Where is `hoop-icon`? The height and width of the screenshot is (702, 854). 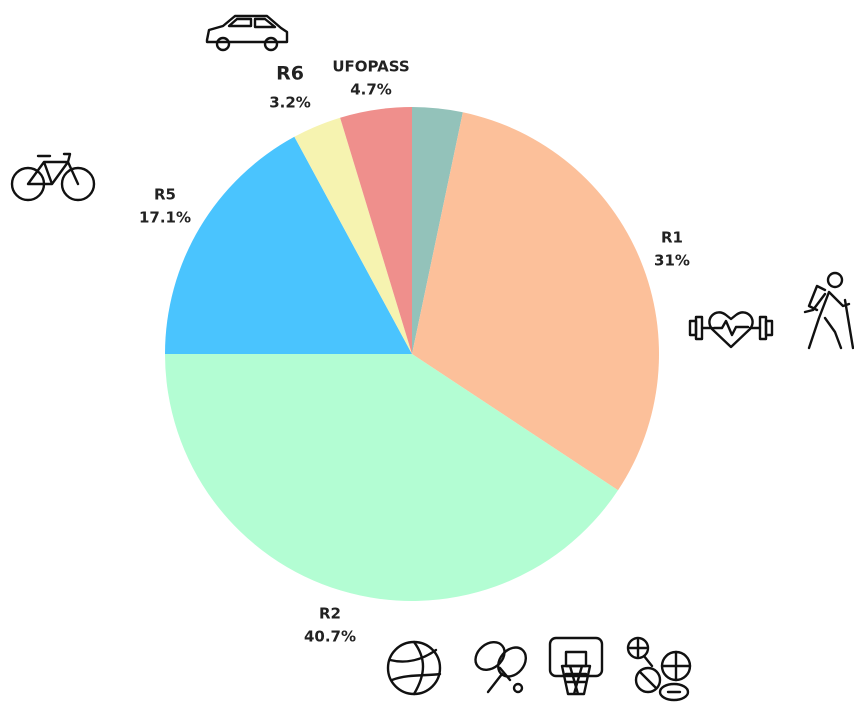 hoop-icon is located at coordinates (576, 666).